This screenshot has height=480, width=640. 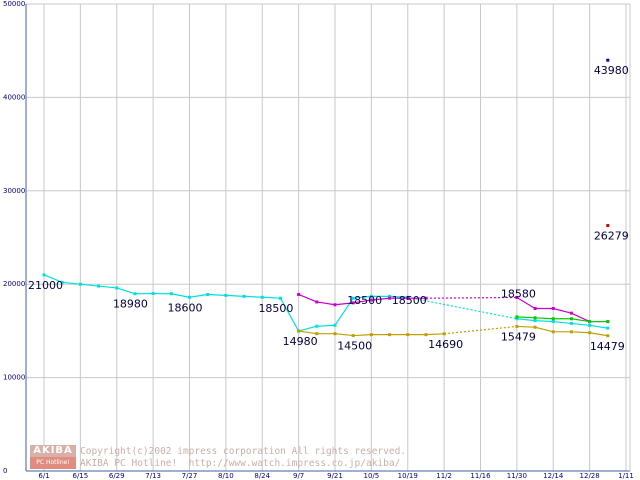 I want to click on x-tick-label: 9/21, so click(x=335, y=476).